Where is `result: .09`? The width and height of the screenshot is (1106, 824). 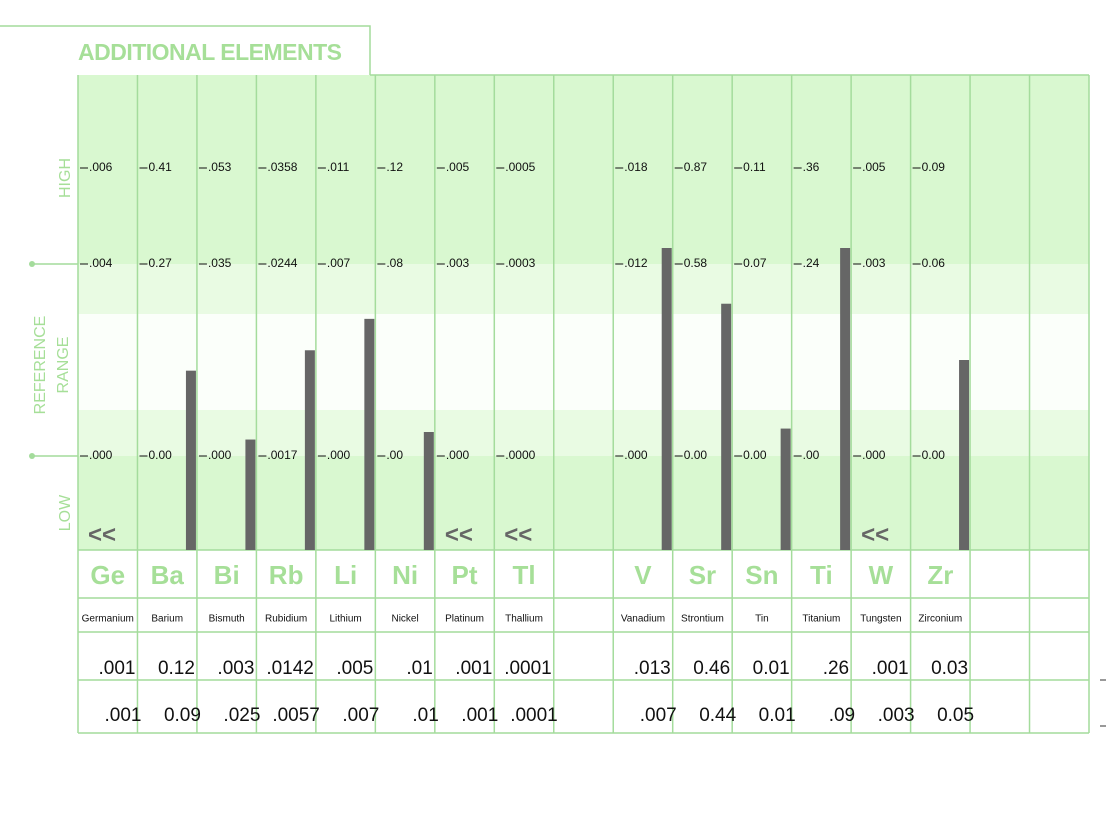 result: .09 is located at coordinates (842, 715).